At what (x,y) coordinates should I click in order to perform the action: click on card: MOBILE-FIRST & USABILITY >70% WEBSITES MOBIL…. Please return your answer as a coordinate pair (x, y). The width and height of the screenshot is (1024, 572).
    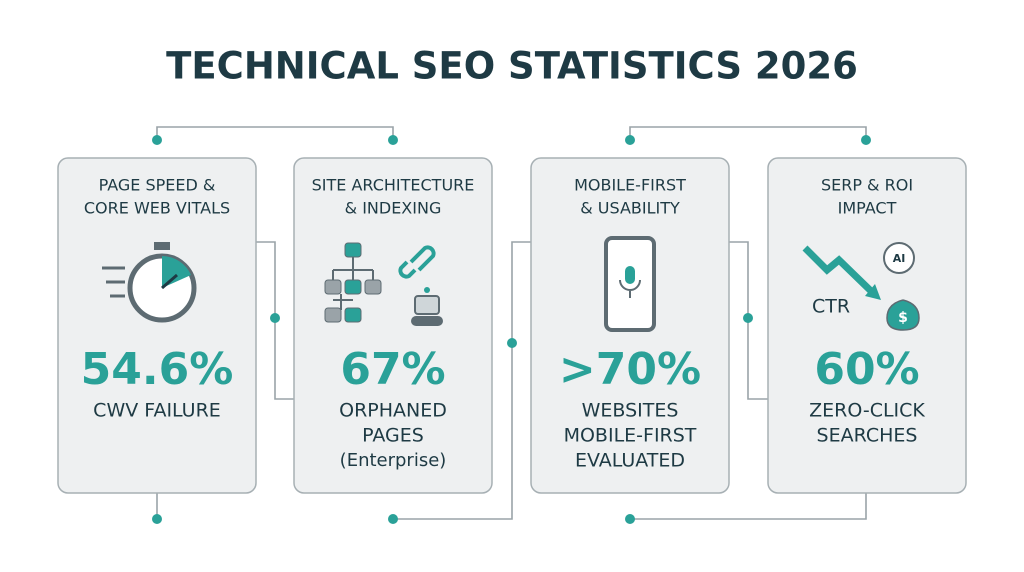
    Looking at the image, I should click on (630, 325).